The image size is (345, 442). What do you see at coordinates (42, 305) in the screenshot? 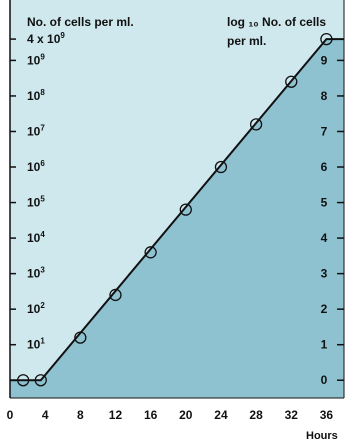
I see `left-tick-exponent: 2` at bounding box center [42, 305].